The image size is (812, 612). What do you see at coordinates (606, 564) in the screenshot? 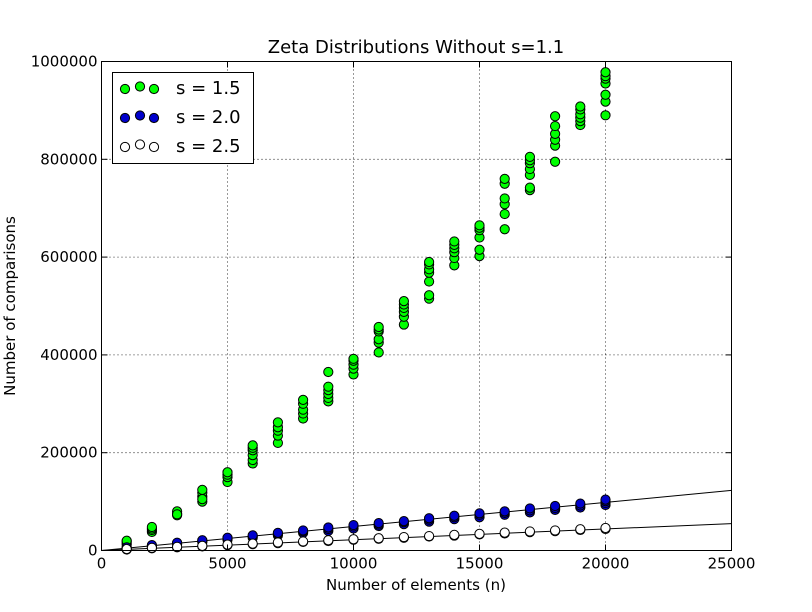
I see `x-tick-label: 20000` at bounding box center [606, 564].